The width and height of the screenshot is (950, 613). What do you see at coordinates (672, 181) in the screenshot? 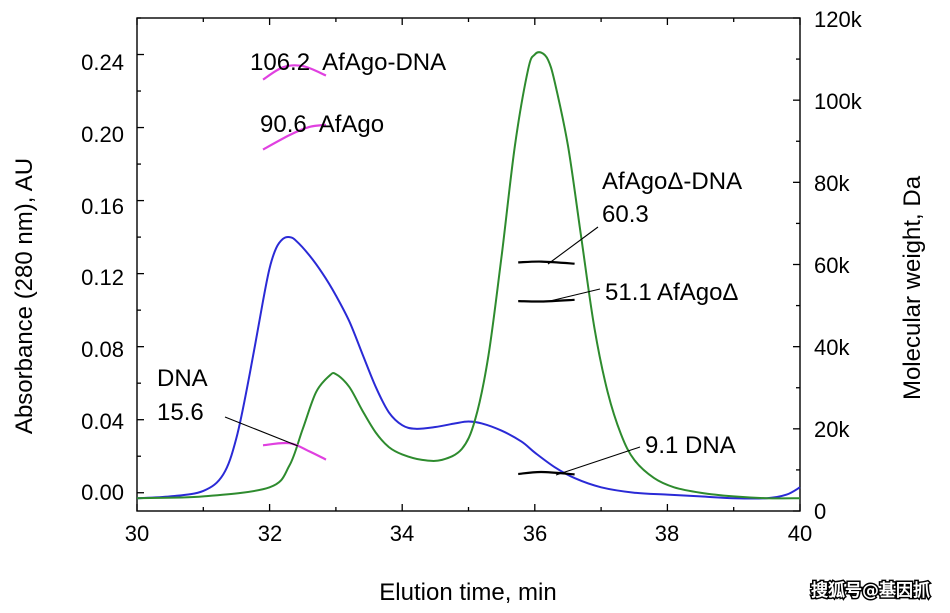
I see `annotation-afago-delta-dna: AfAgoΔ-DNA` at bounding box center [672, 181].